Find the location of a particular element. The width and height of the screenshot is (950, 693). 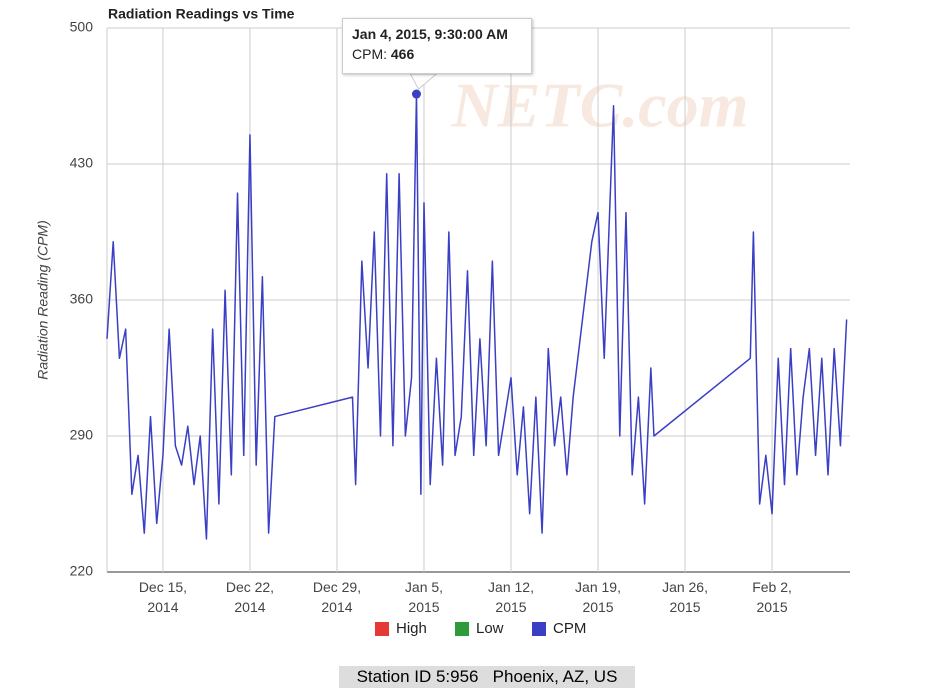

tooltip: Jan 4, 2015, 9:30:00 AM CPM: 466 is located at coordinates (437, 46).